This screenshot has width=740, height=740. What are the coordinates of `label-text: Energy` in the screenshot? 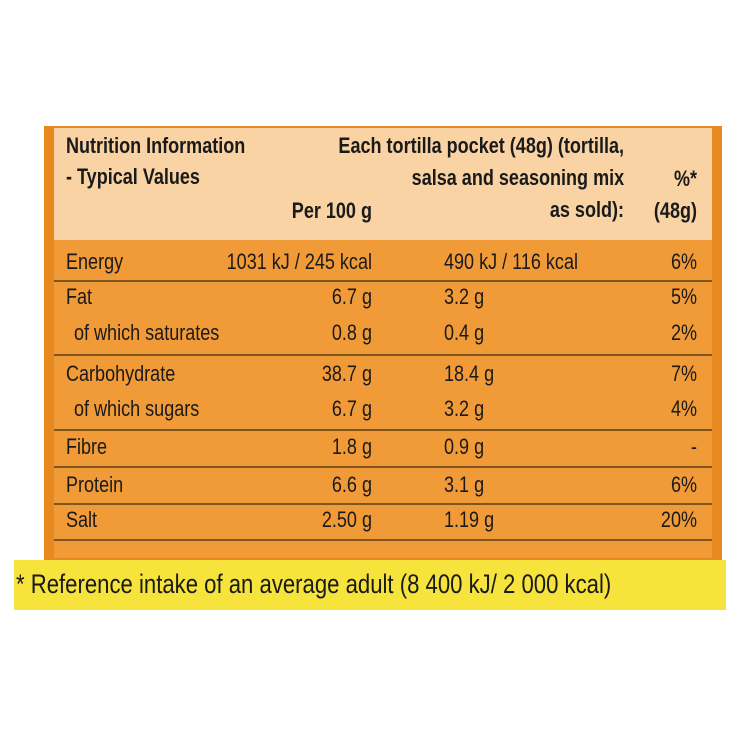 It's located at (95, 262).